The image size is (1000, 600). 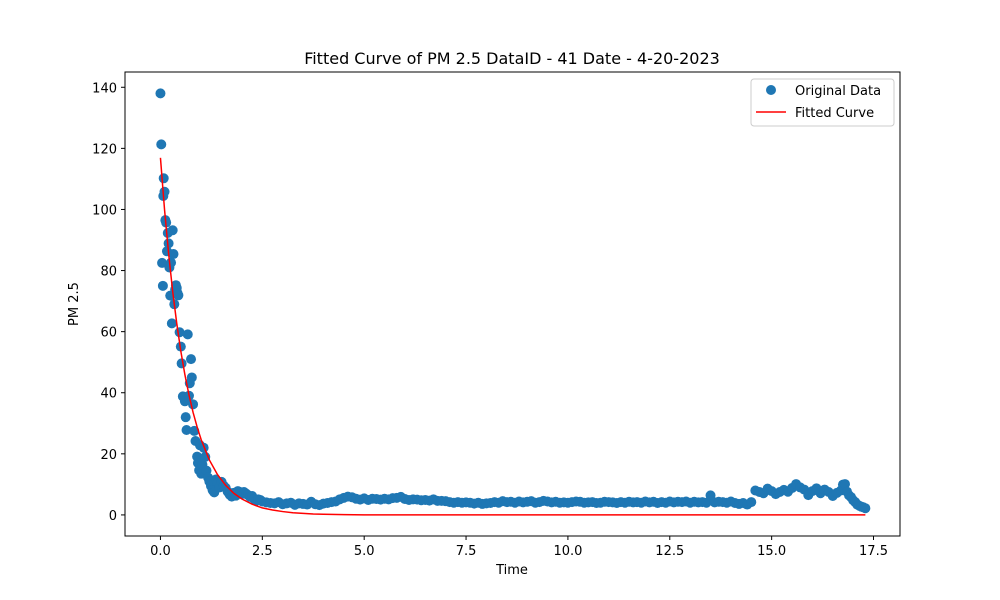 What do you see at coordinates (466, 551) in the screenshot?
I see `x-tick-label: 7.5` at bounding box center [466, 551].